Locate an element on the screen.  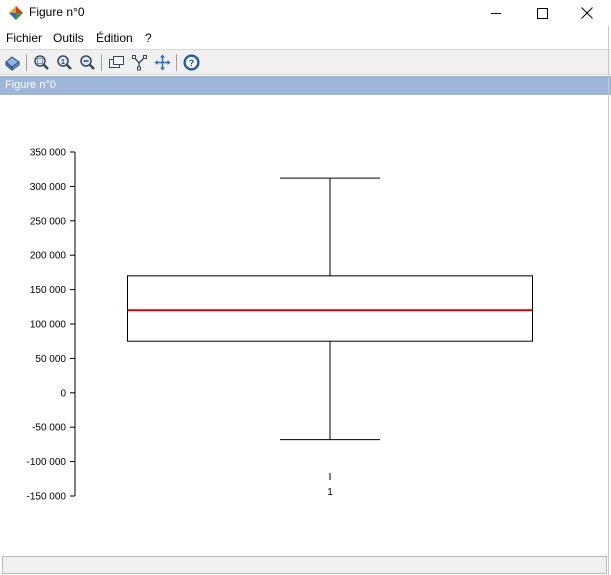
y-tick-label: 0 is located at coordinates (63, 393).